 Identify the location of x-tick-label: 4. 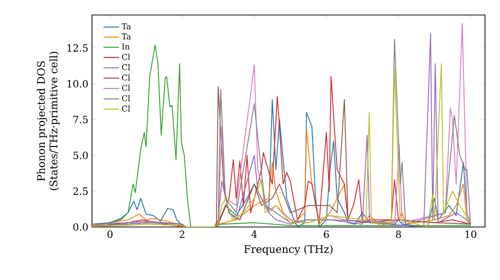
(254, 234).